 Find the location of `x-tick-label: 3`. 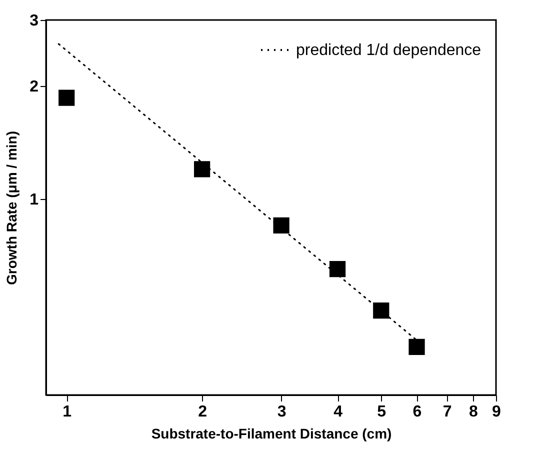

x-tick-label: 3 is located at coordinates (281, 412).